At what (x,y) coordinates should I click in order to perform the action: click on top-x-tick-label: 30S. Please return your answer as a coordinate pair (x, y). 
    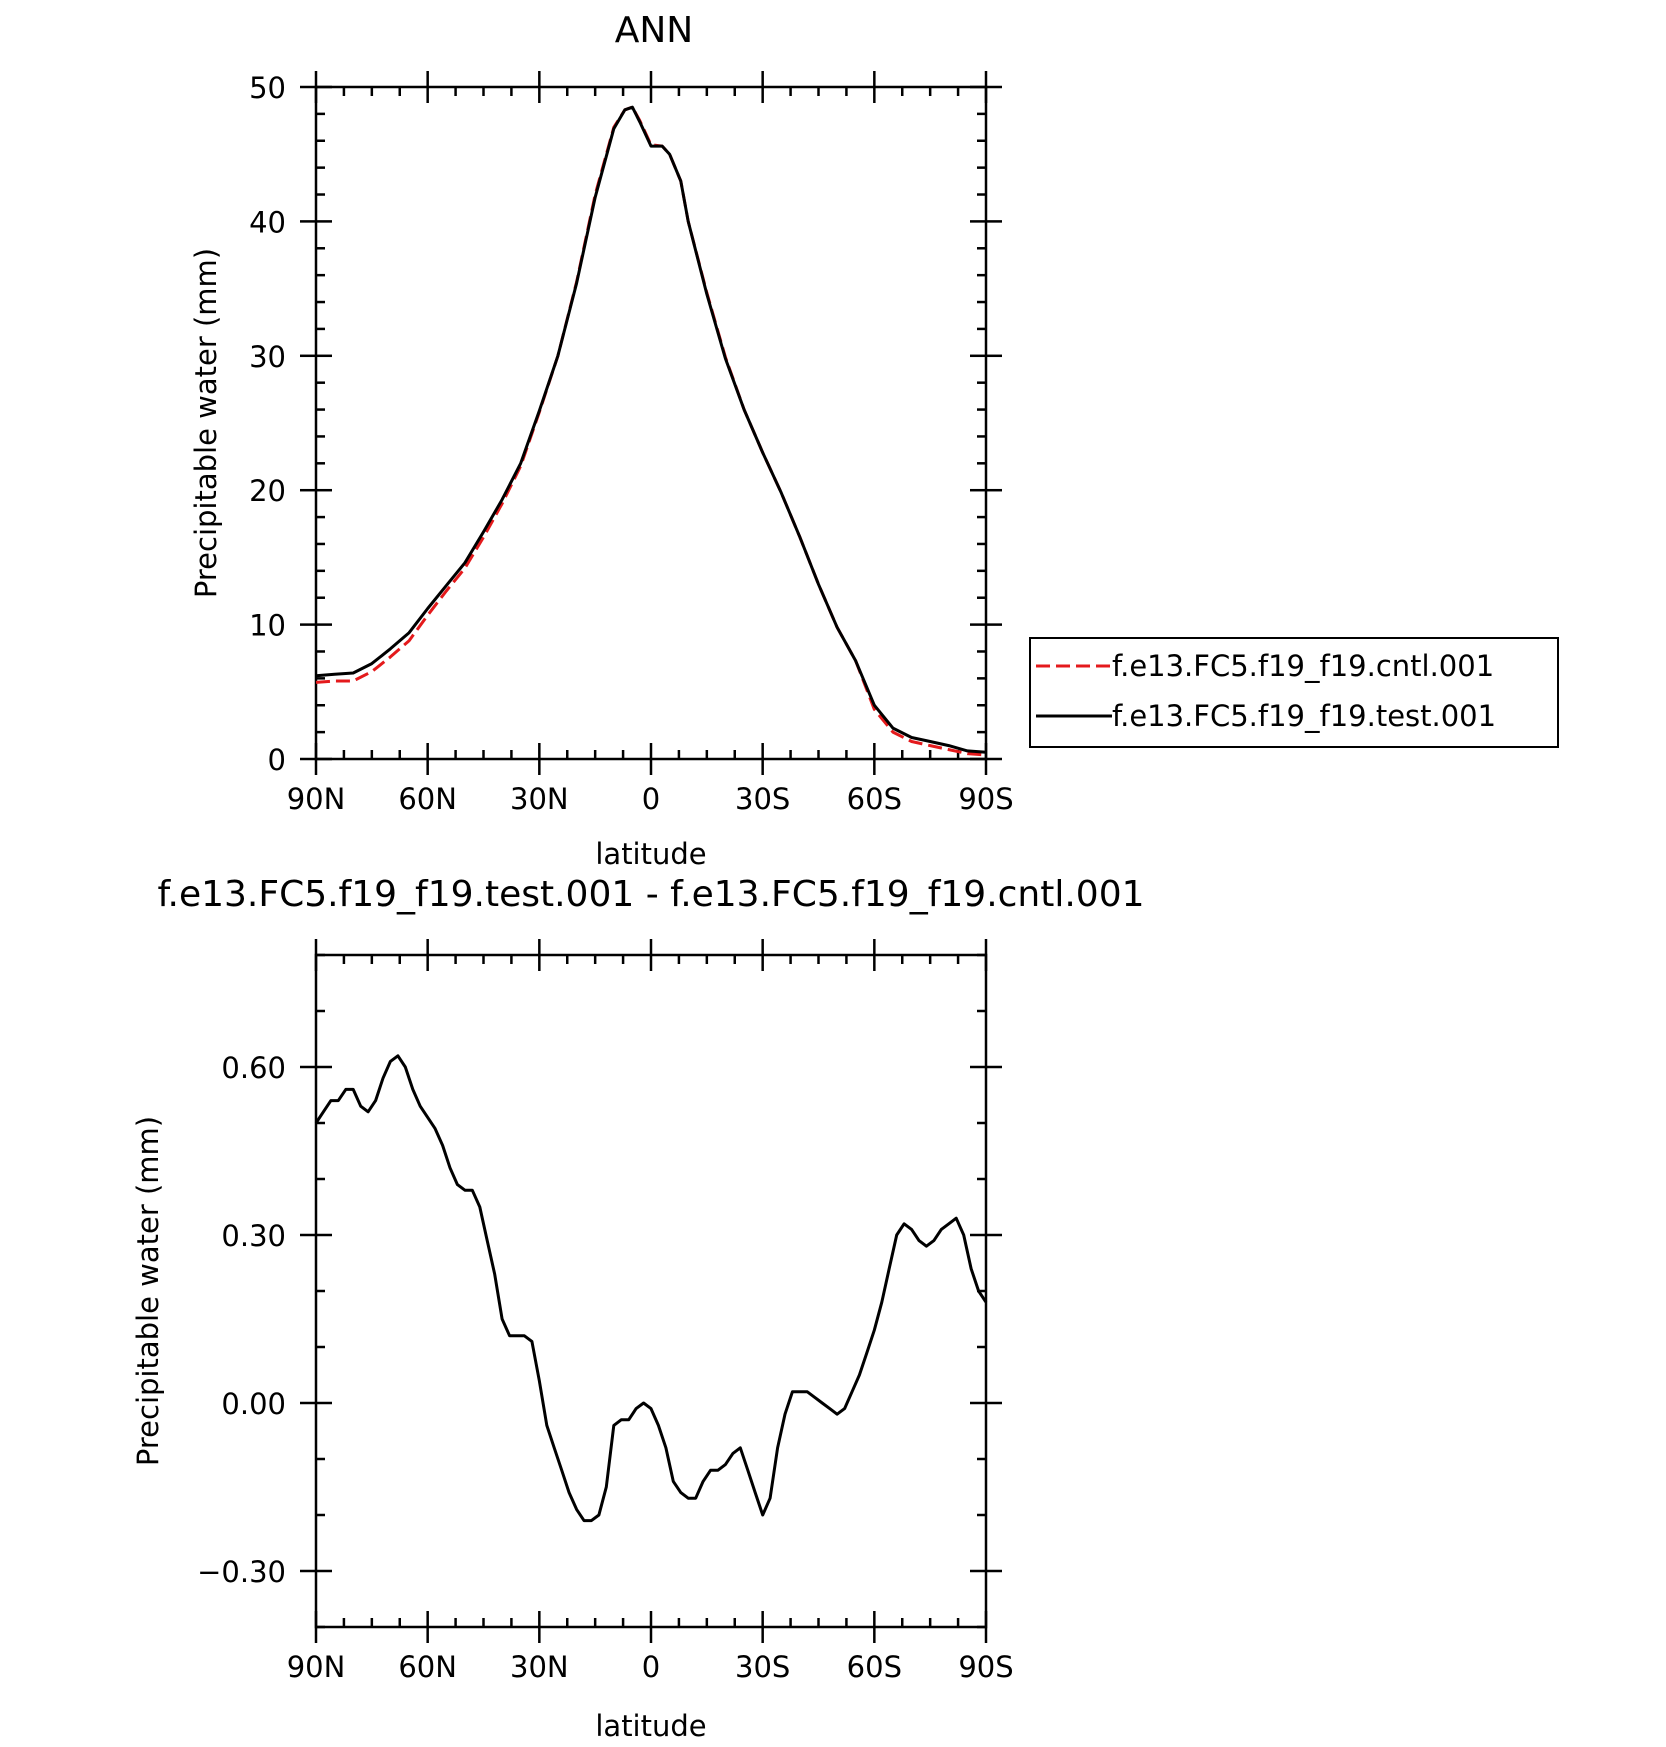
    Looking at the image, I should click on (762, 799).